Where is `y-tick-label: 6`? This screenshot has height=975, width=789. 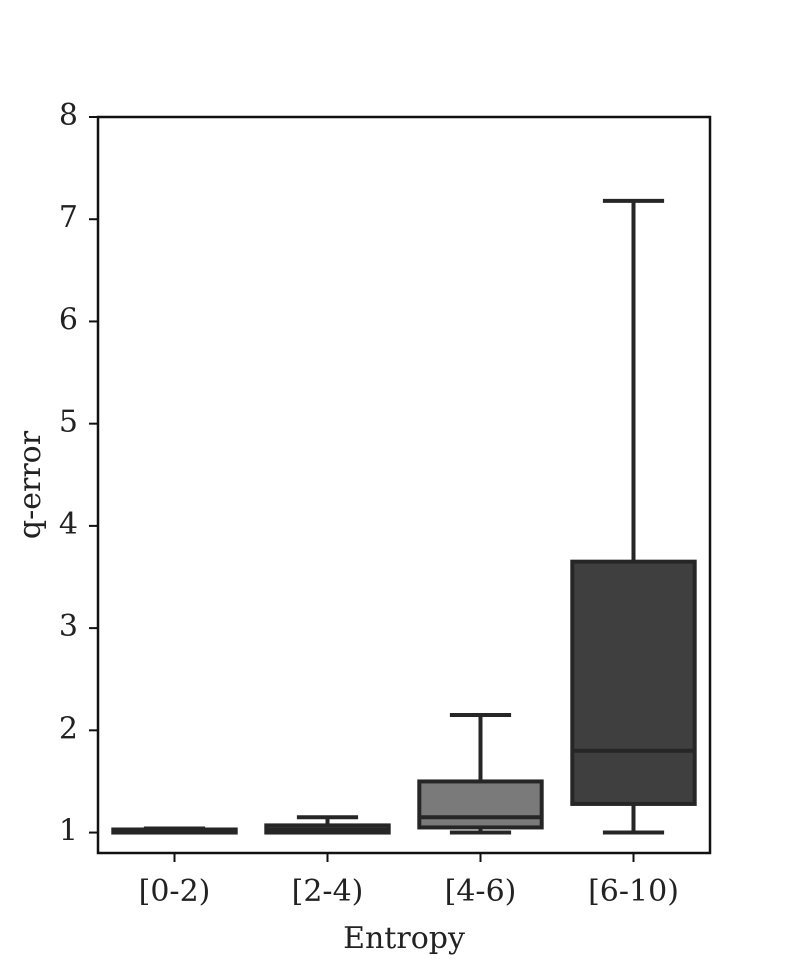 y-tick-label: 6 is located at coordinates (68, 319).